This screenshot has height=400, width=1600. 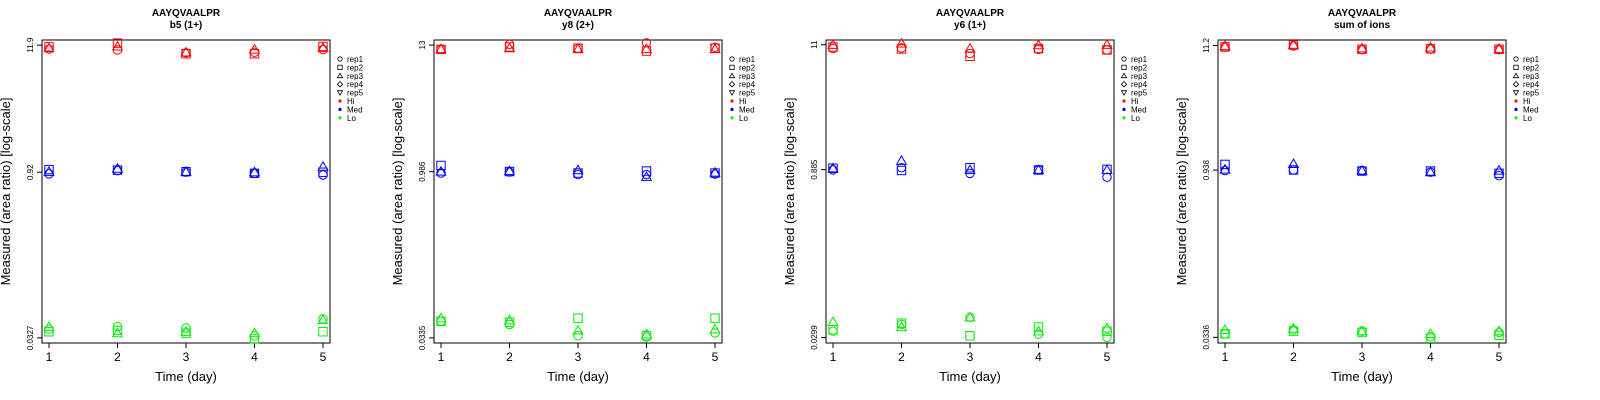 What do you see at coordinates (578, 25) in the screenshot?
I see `chart-subtitle: y8 (2+)` at bounding box center [578, 25].